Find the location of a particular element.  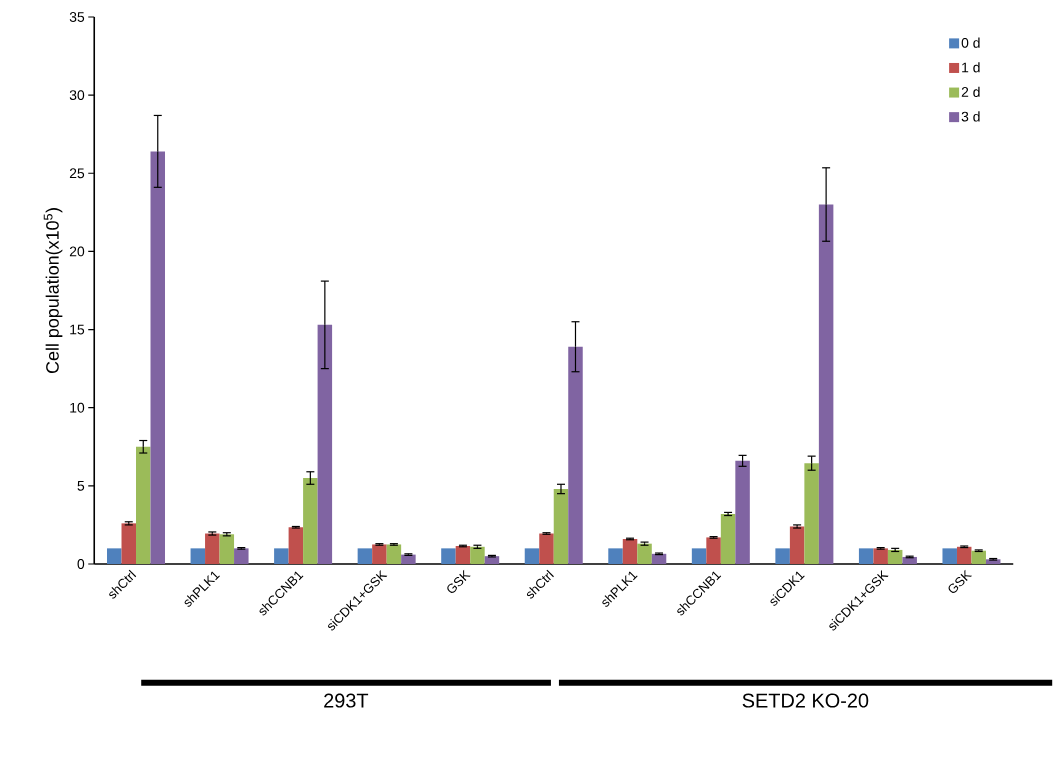

y-tick-label: 25 is located at coordinates (77, 173).